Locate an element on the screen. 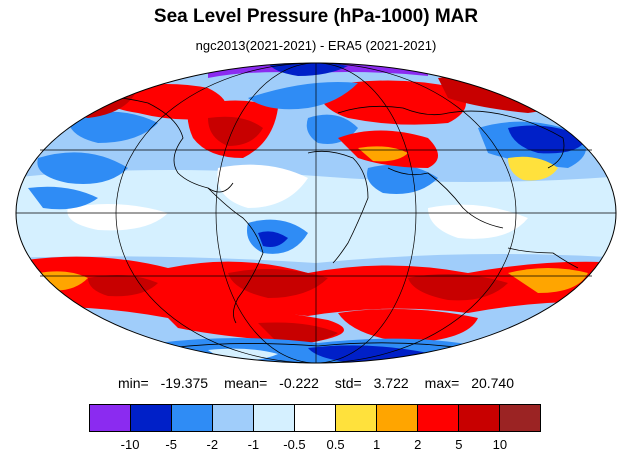 This screenshot has width=632, height=460. colorbar-tick-label: 0.5 is located at coordinates (335, 444).